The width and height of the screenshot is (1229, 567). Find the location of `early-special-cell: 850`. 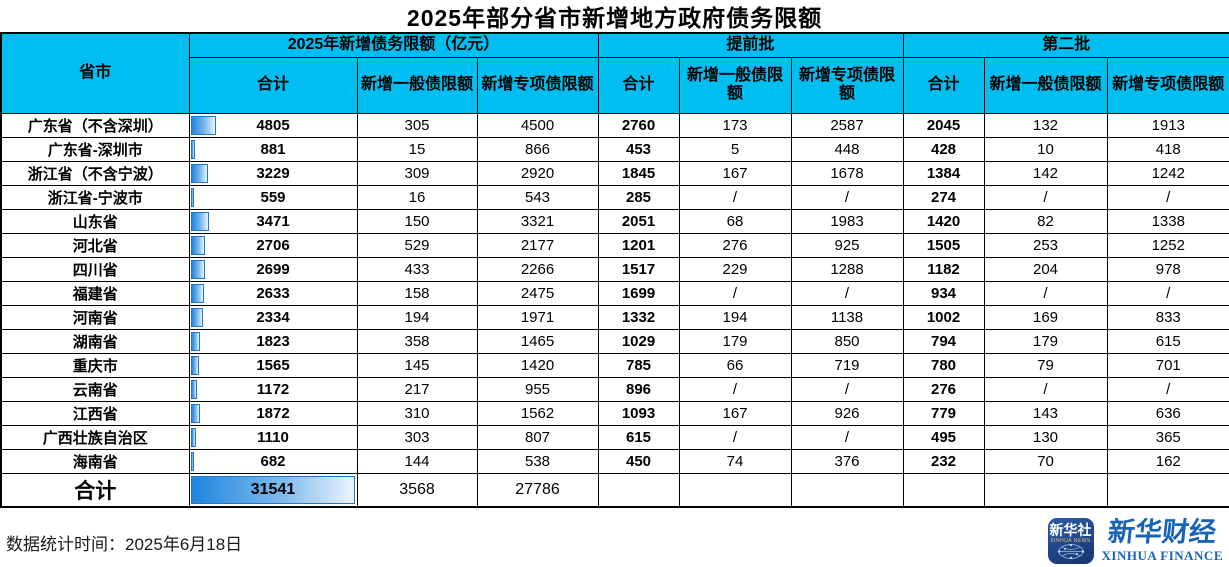

early-special-cell: 850 is located at coordinates (847, 341).